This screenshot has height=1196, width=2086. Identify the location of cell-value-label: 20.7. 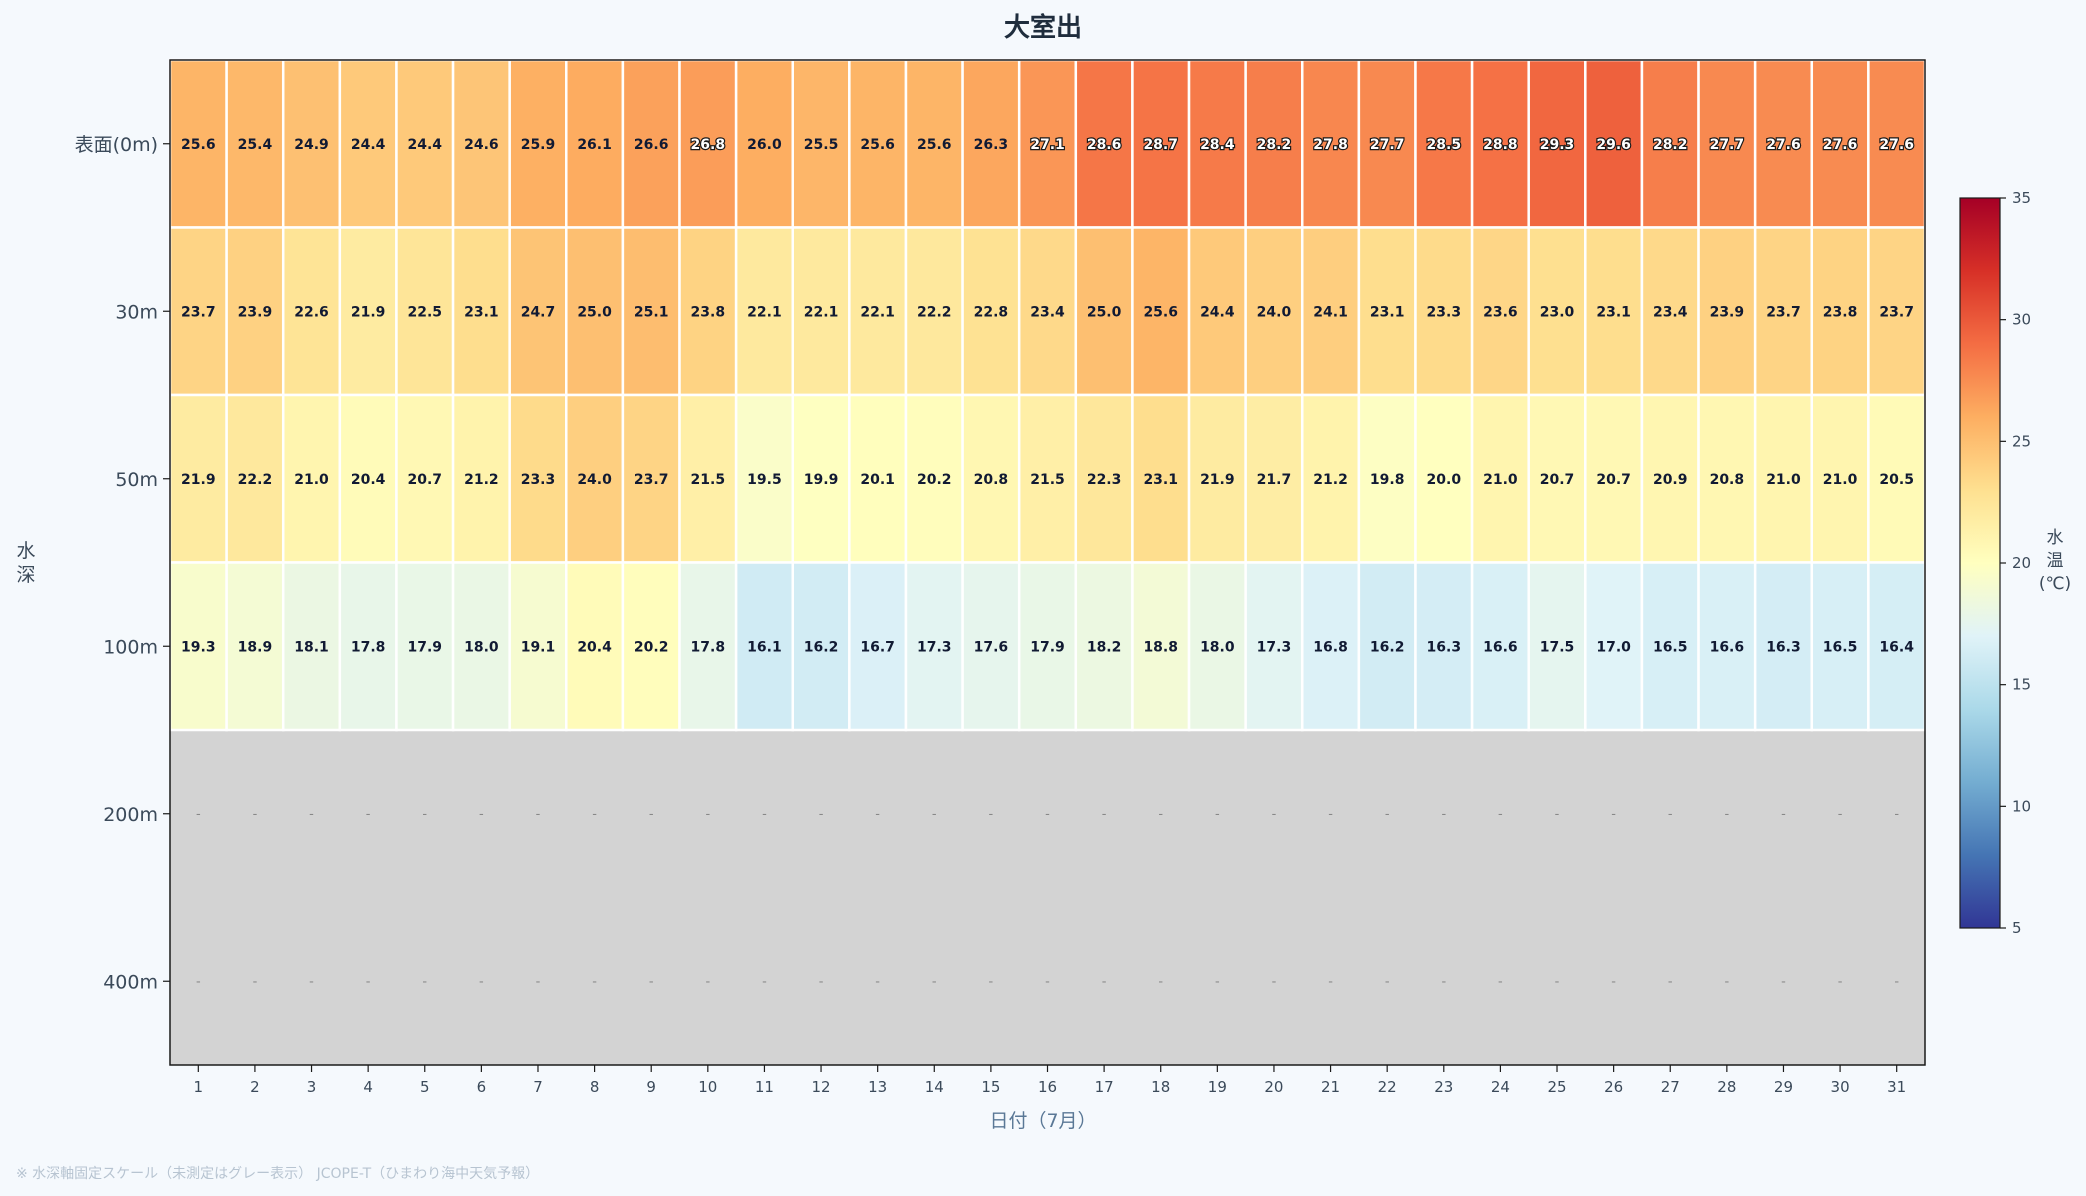
(424, 480).